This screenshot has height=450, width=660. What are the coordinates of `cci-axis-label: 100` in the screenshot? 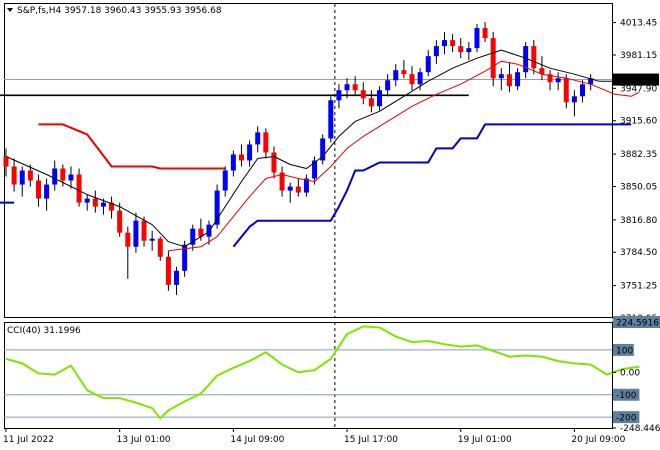 It's located at (624, 351).